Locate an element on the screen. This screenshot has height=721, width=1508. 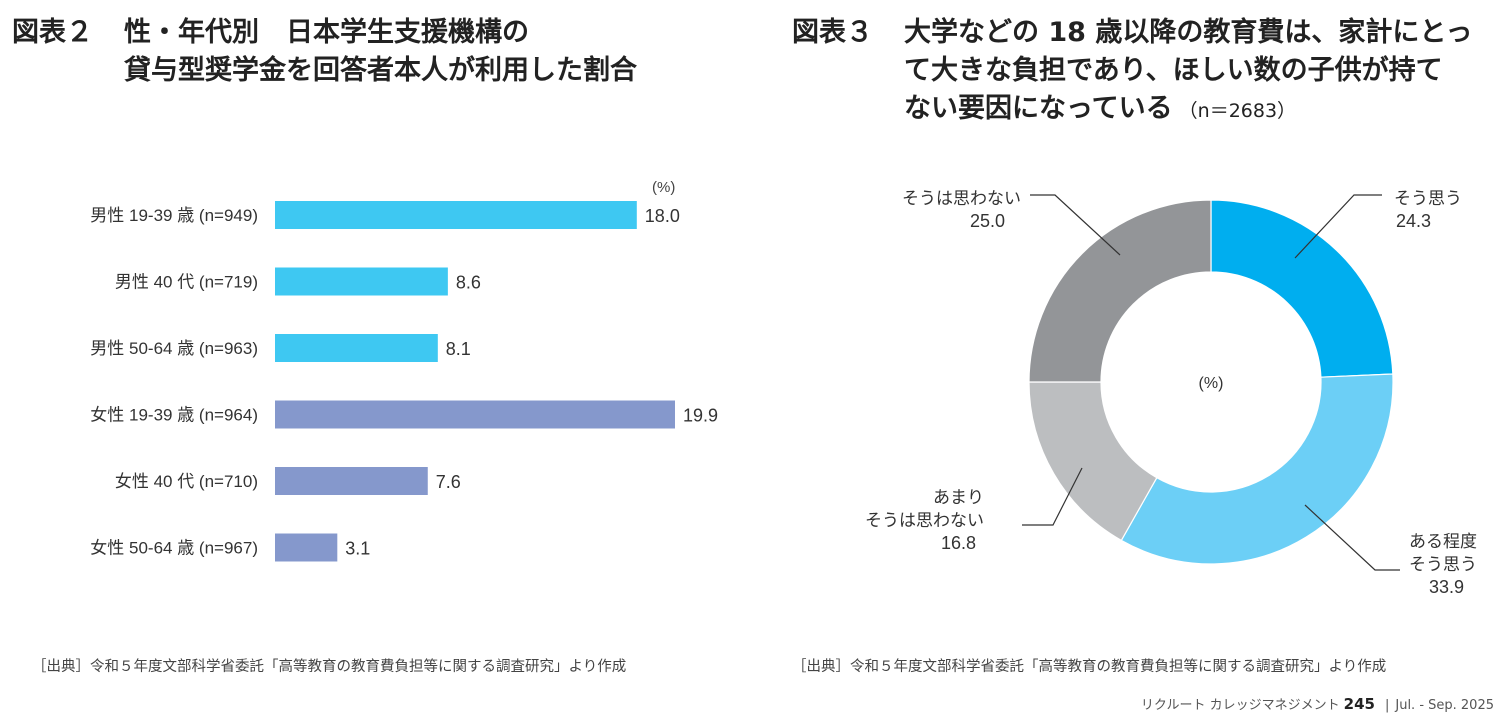
bar-value-label: 7.6 is located at coordinates (448, 482).